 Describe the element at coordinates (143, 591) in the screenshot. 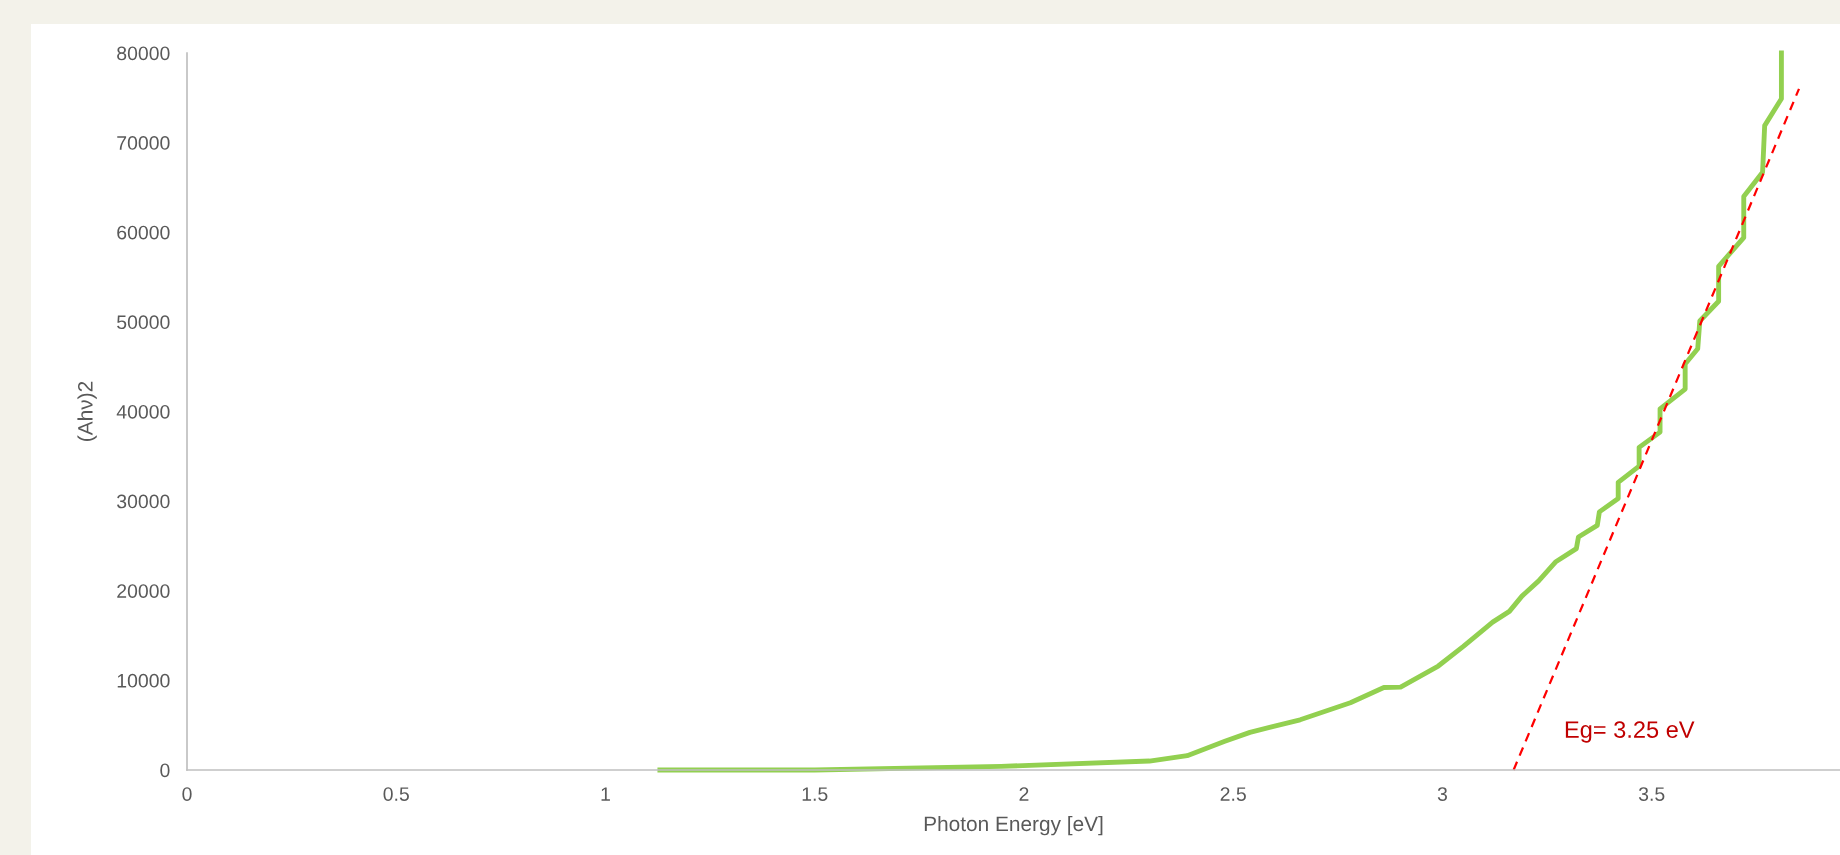

I see `y-tick-label: 20000` at that location.